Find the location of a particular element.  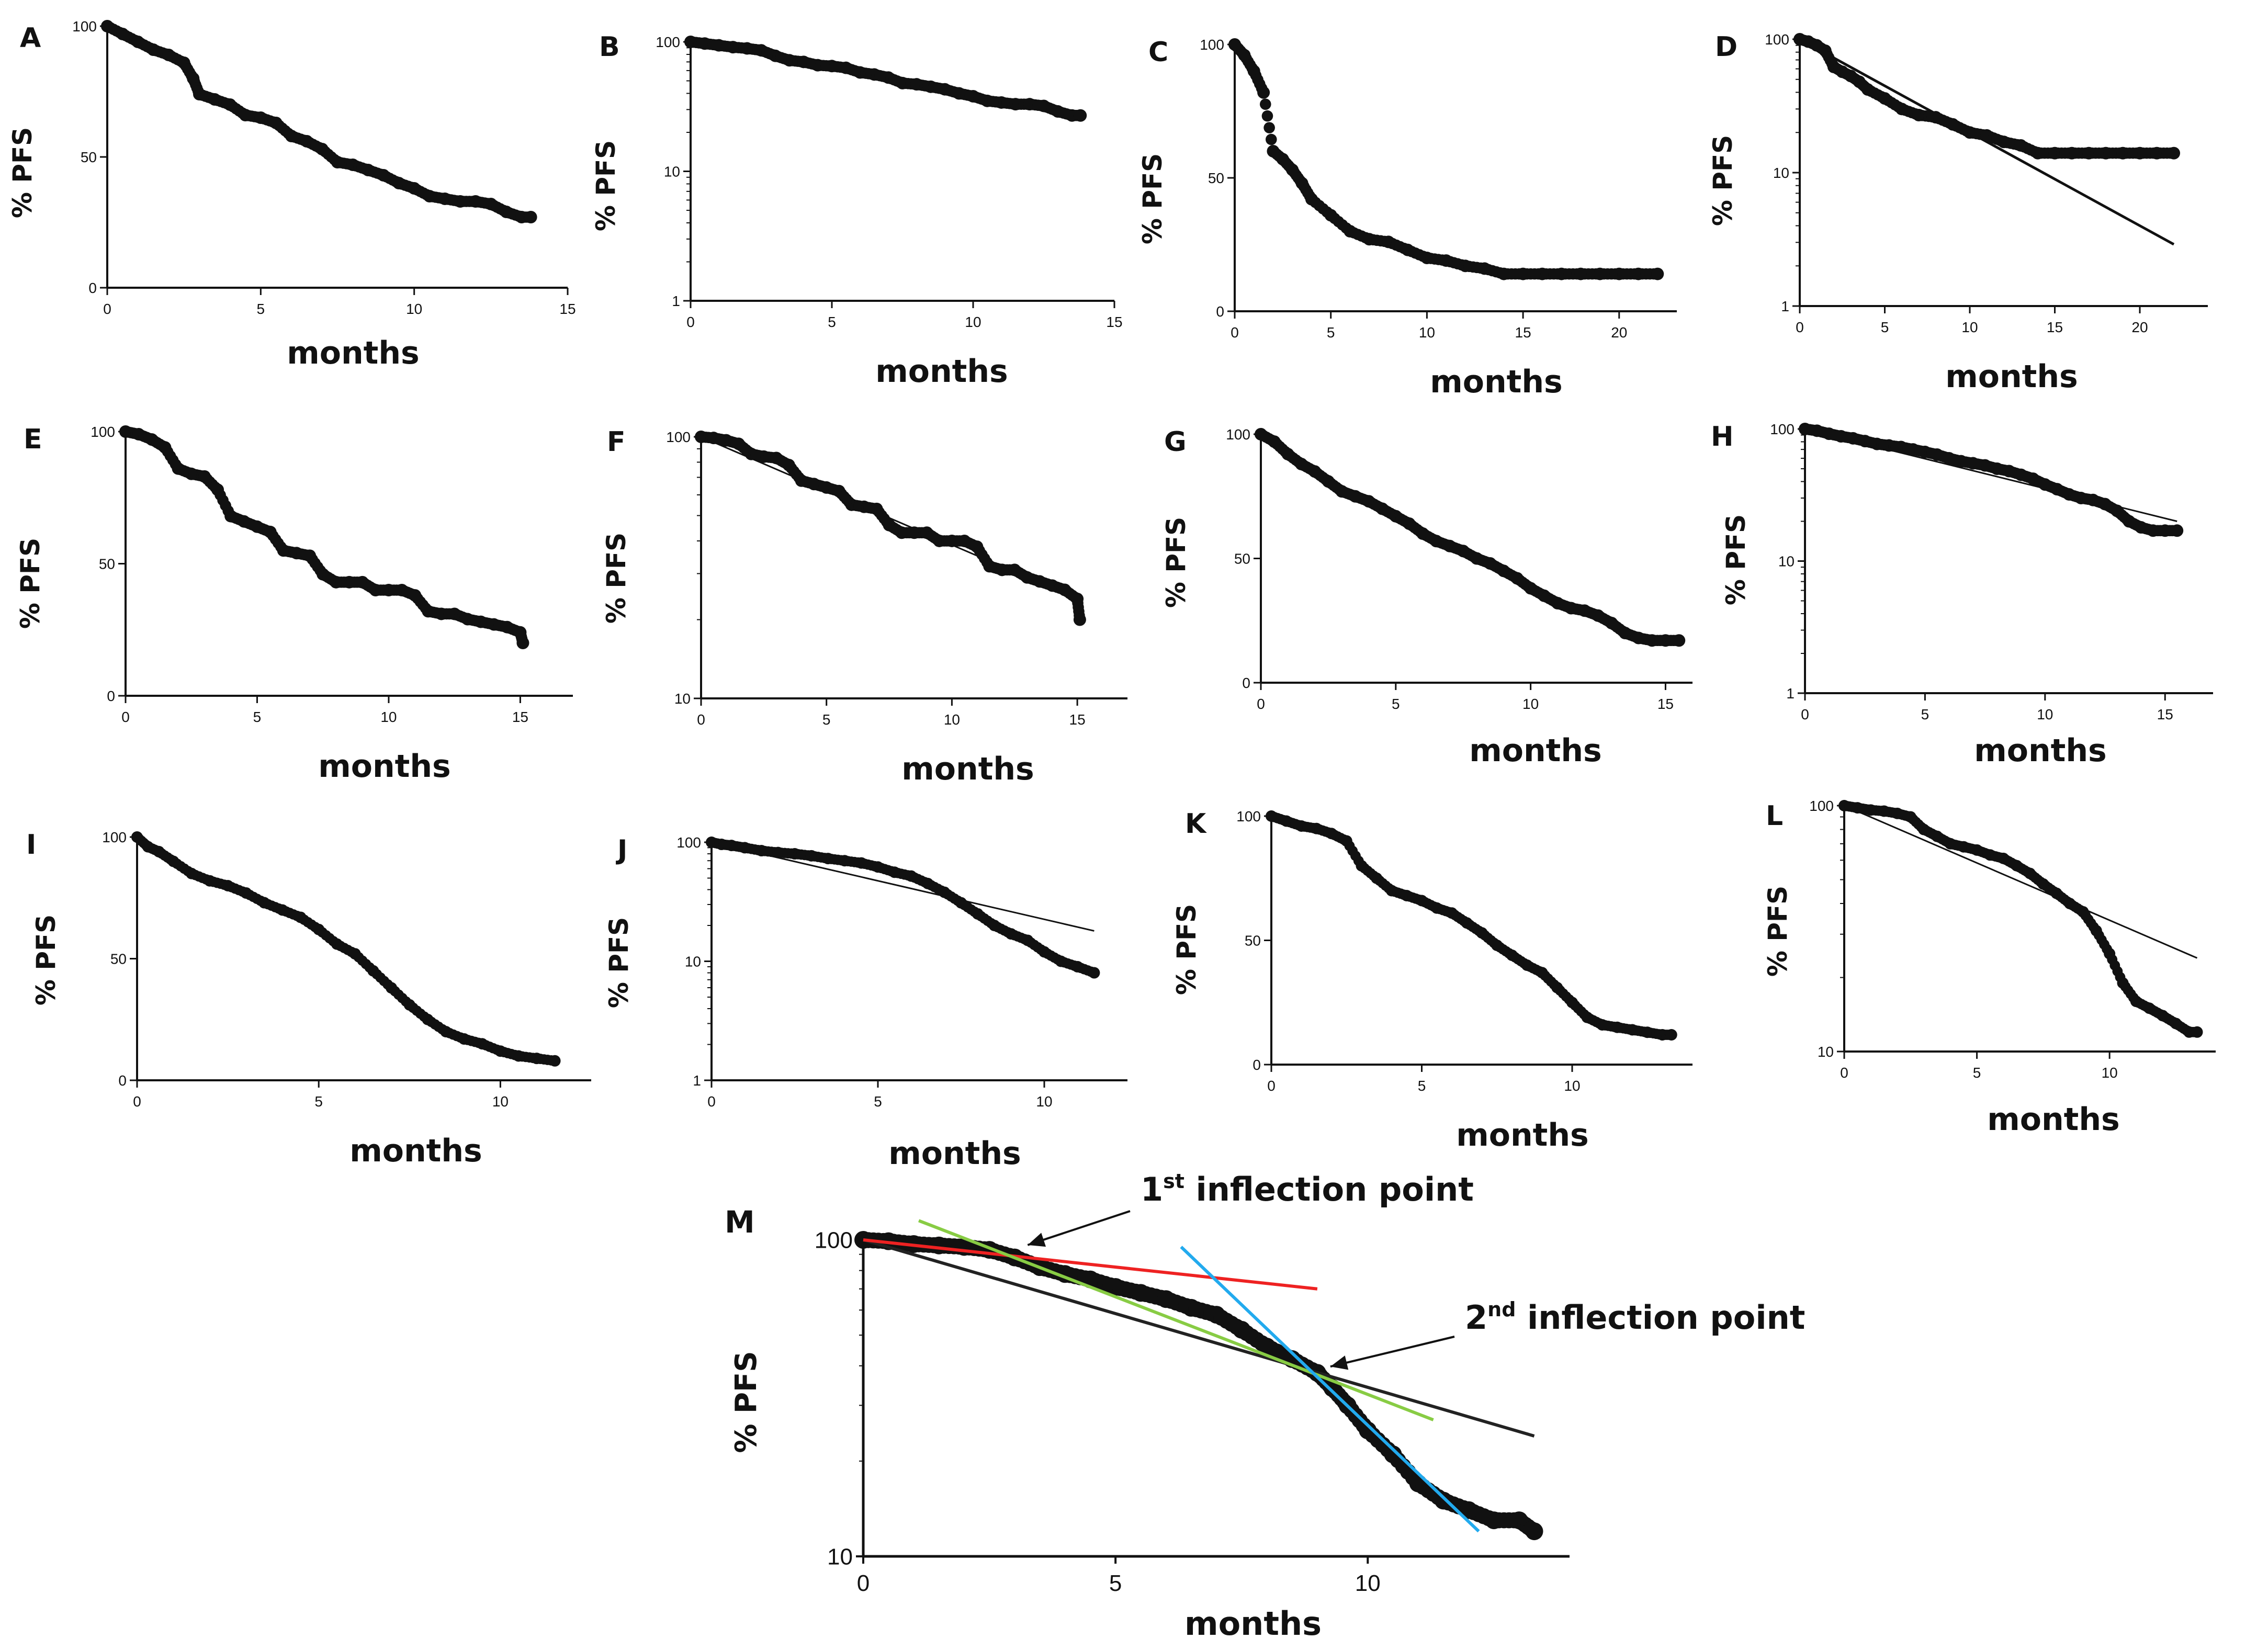

panel-letter: A is located at coordinates (30, 38).